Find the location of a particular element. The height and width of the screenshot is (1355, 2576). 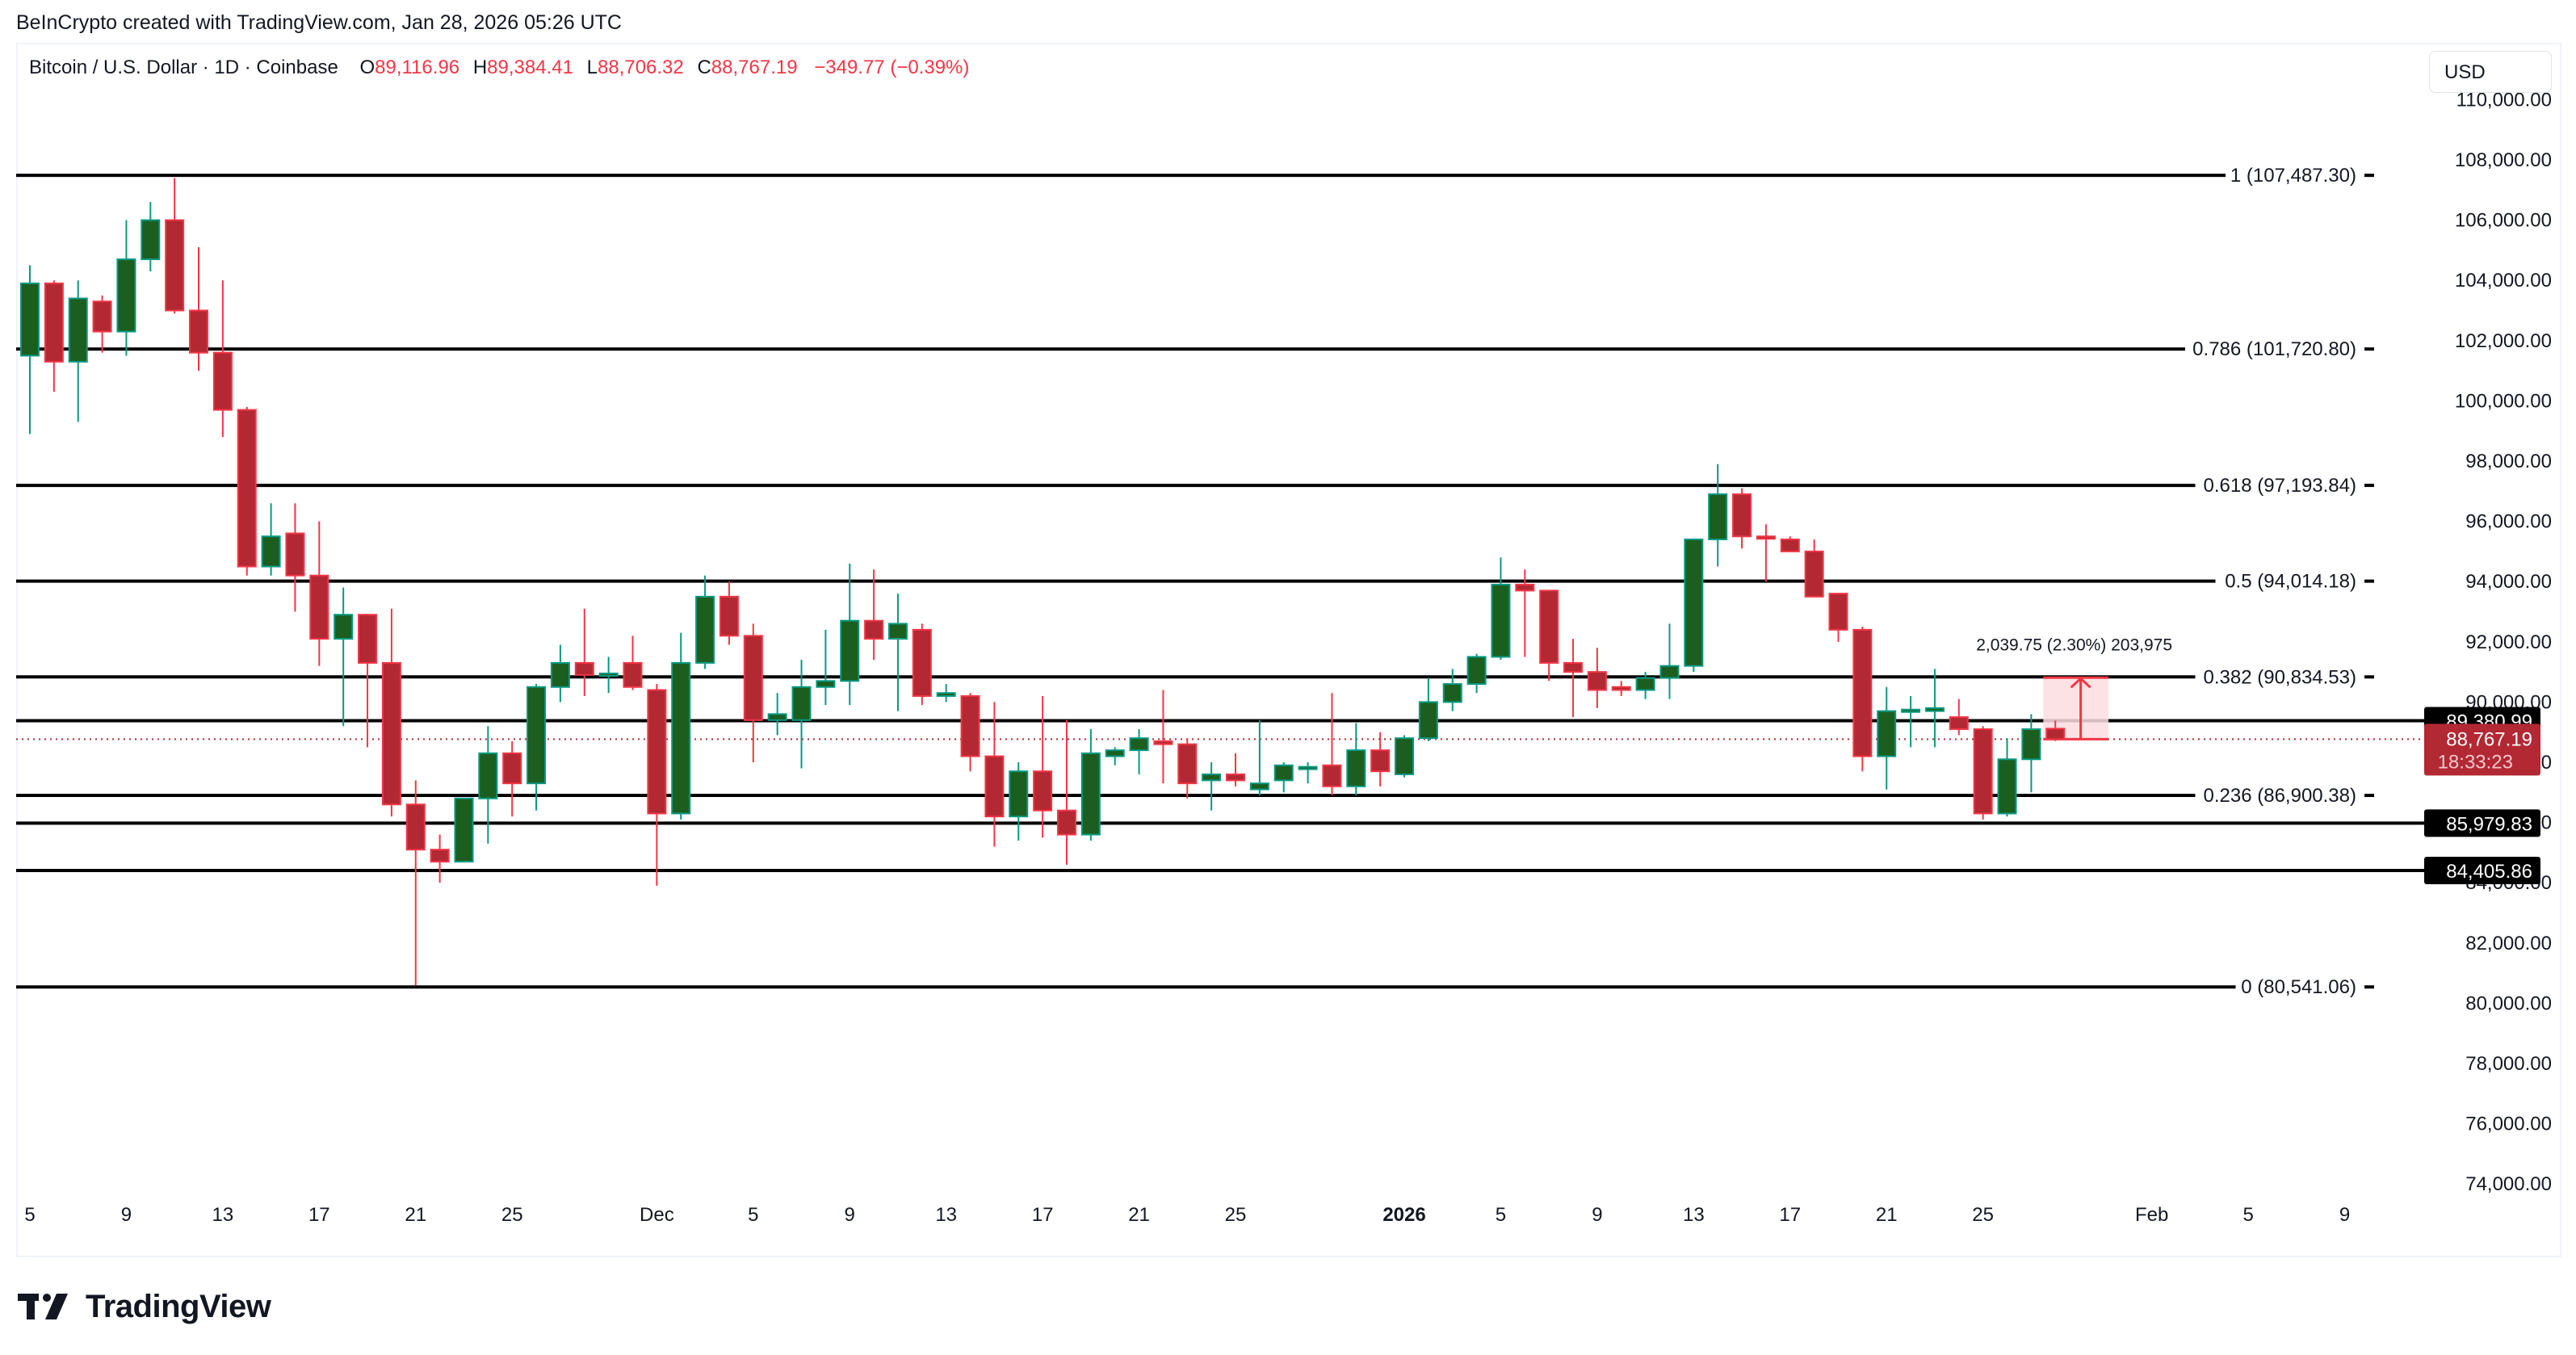

low-label: L is located at coordinates (592, 68).